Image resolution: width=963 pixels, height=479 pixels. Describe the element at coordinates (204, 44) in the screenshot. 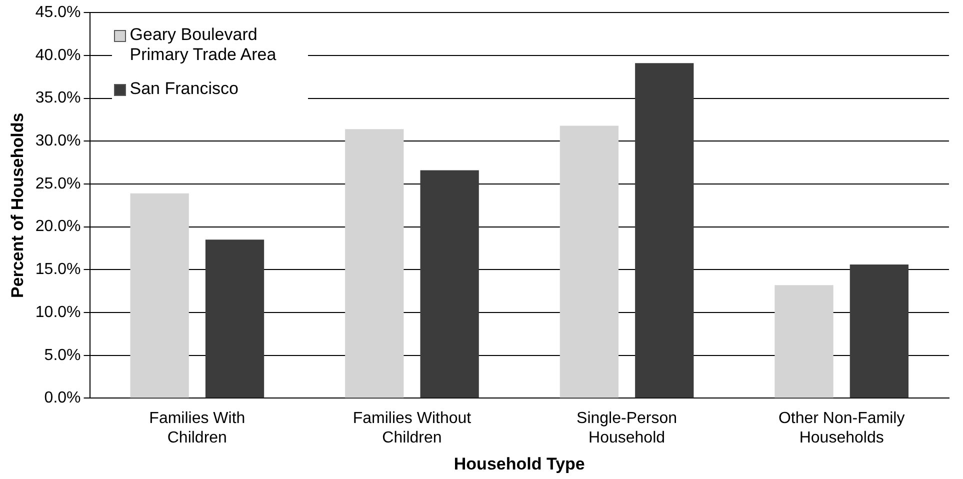

I see `legend-label: Geary Boulevard Primary Trade Area` at that location.